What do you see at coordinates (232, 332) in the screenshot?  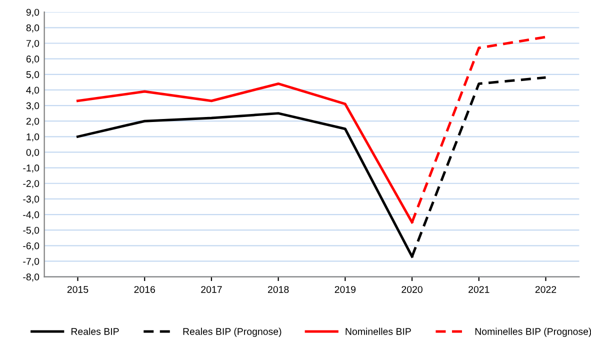 I see `legend-label: Reales BIP (Prognose)` at bounding box center [232, 332].